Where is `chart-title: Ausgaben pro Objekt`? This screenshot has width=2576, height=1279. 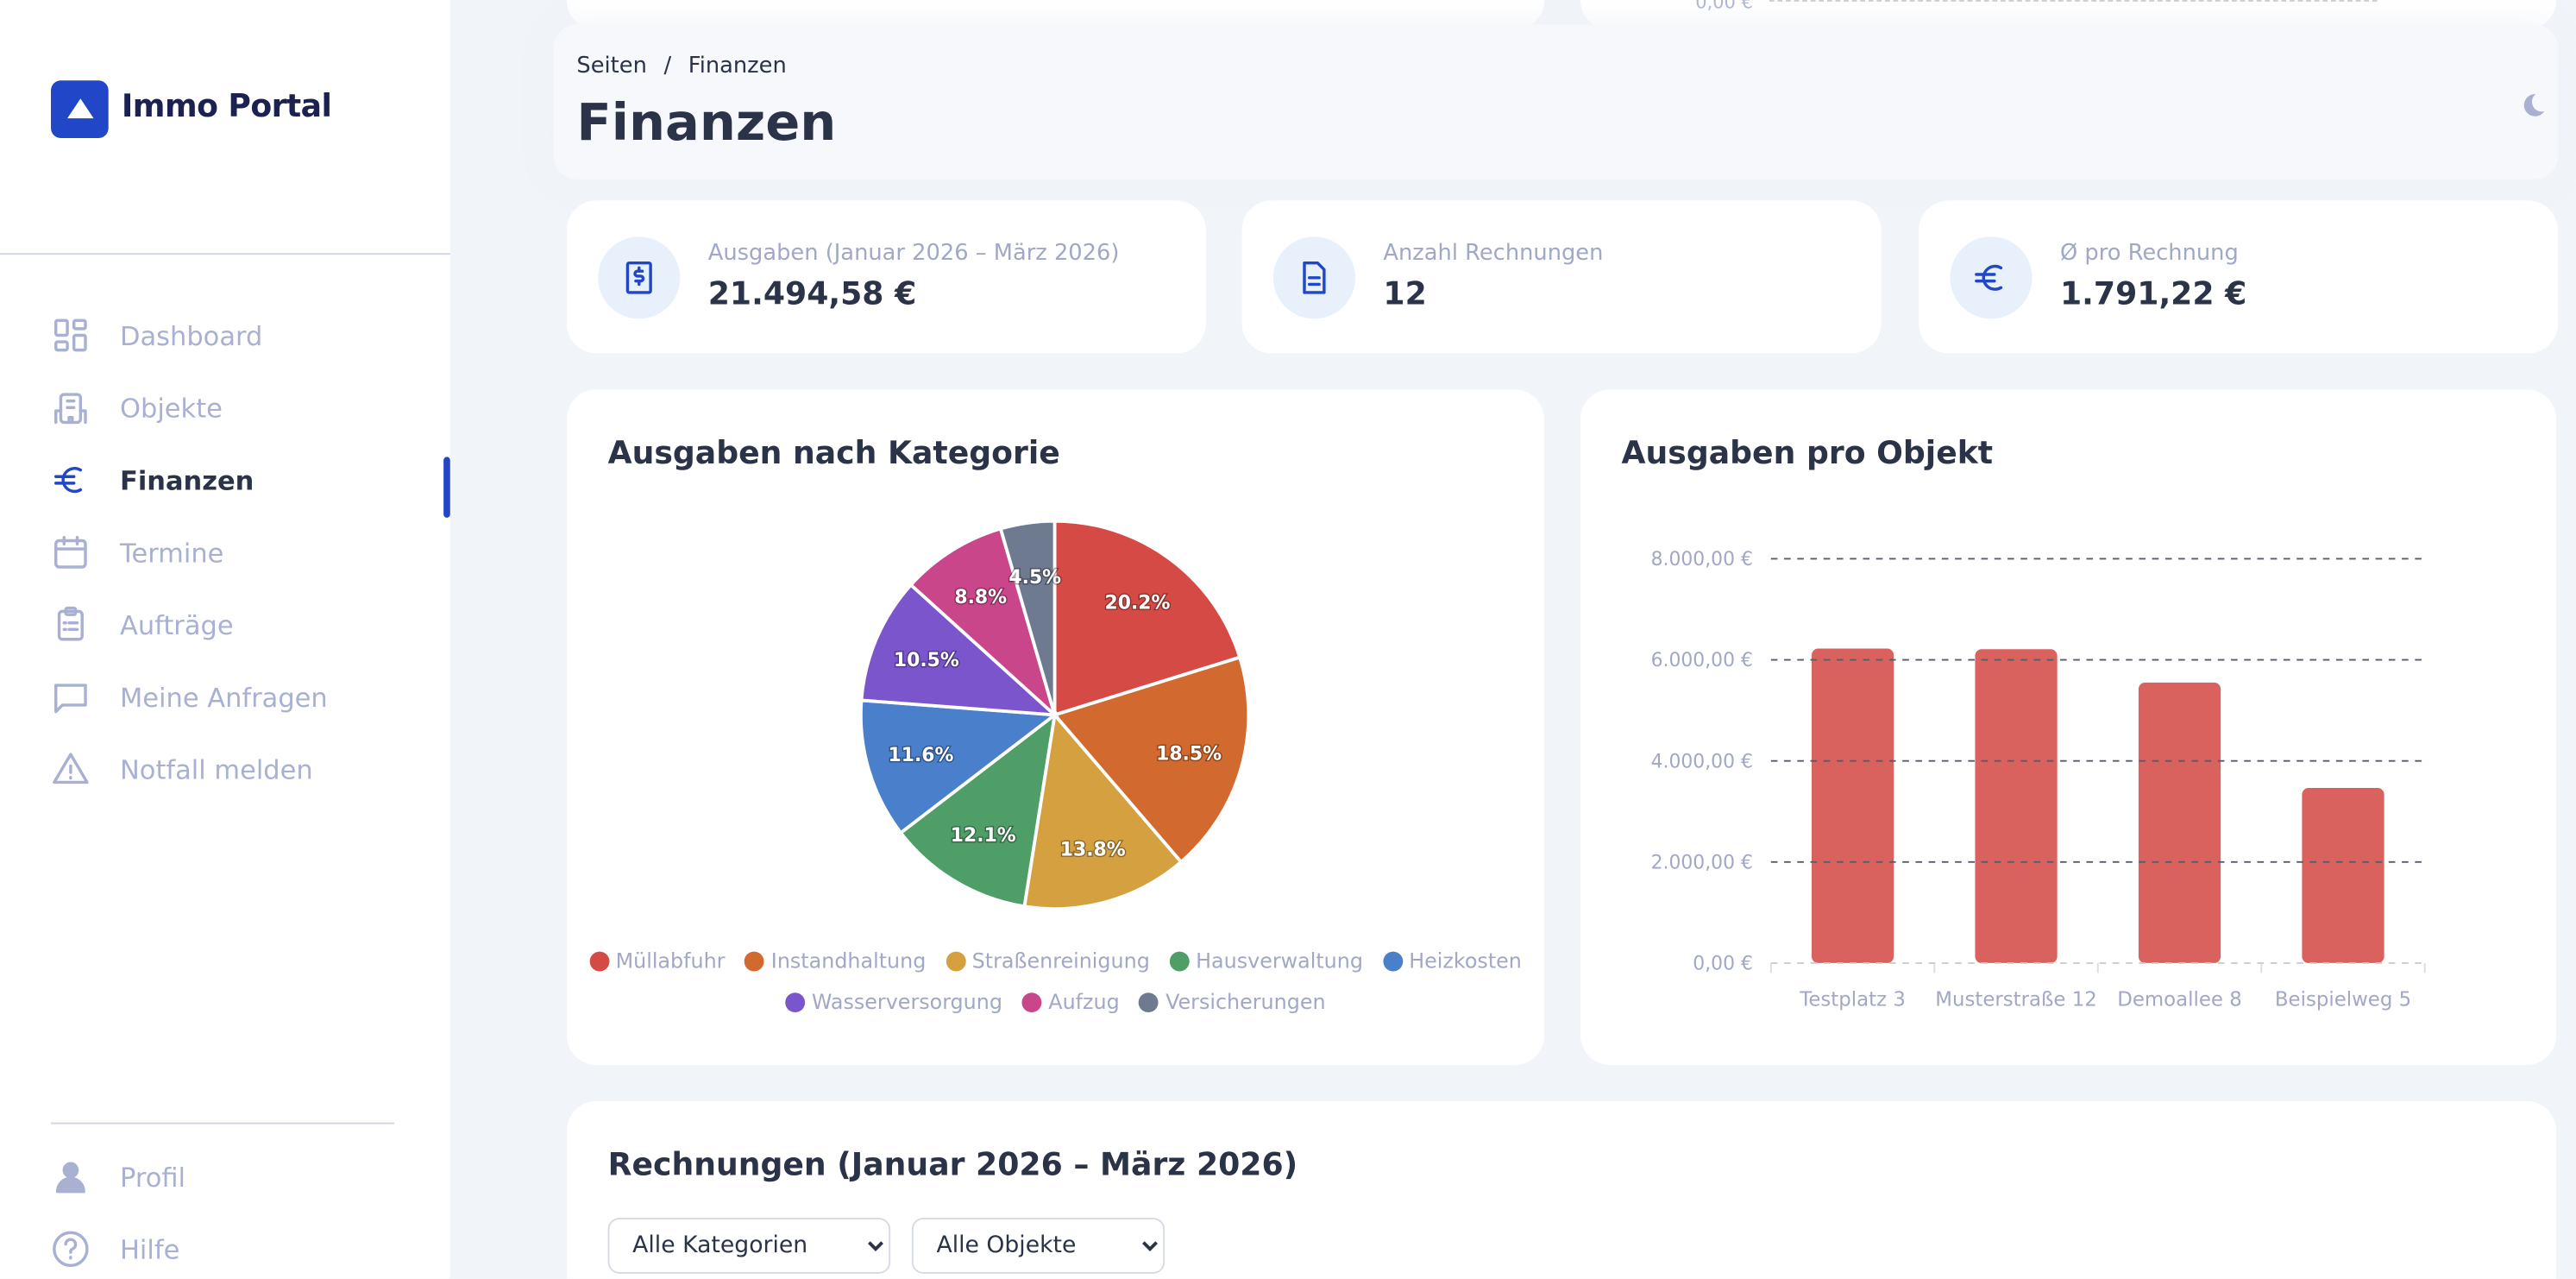 chart-title: Ausgaben pro Objekt is located at coordinates (1807, 453).